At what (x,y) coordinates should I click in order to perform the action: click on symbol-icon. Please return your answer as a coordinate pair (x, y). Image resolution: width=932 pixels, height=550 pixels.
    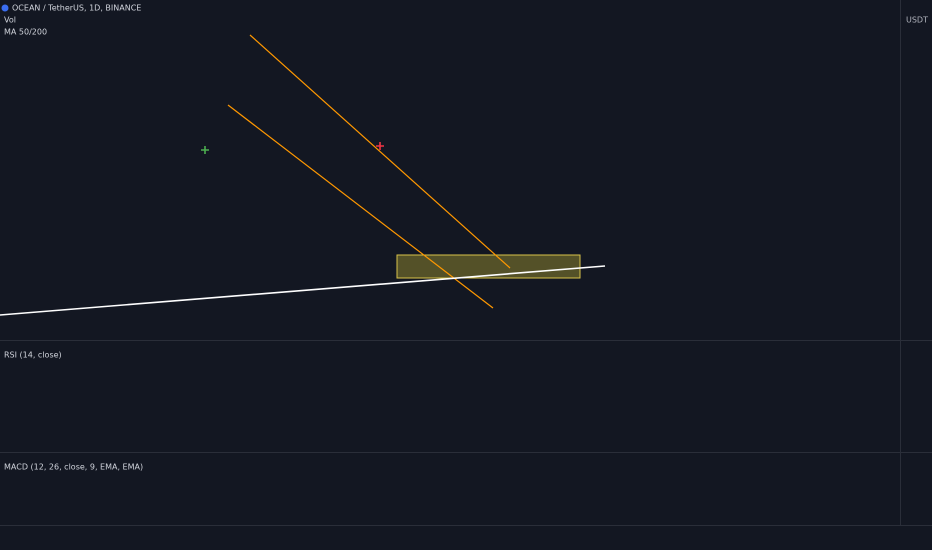
    Looking at the image, I should click on (5, 8).